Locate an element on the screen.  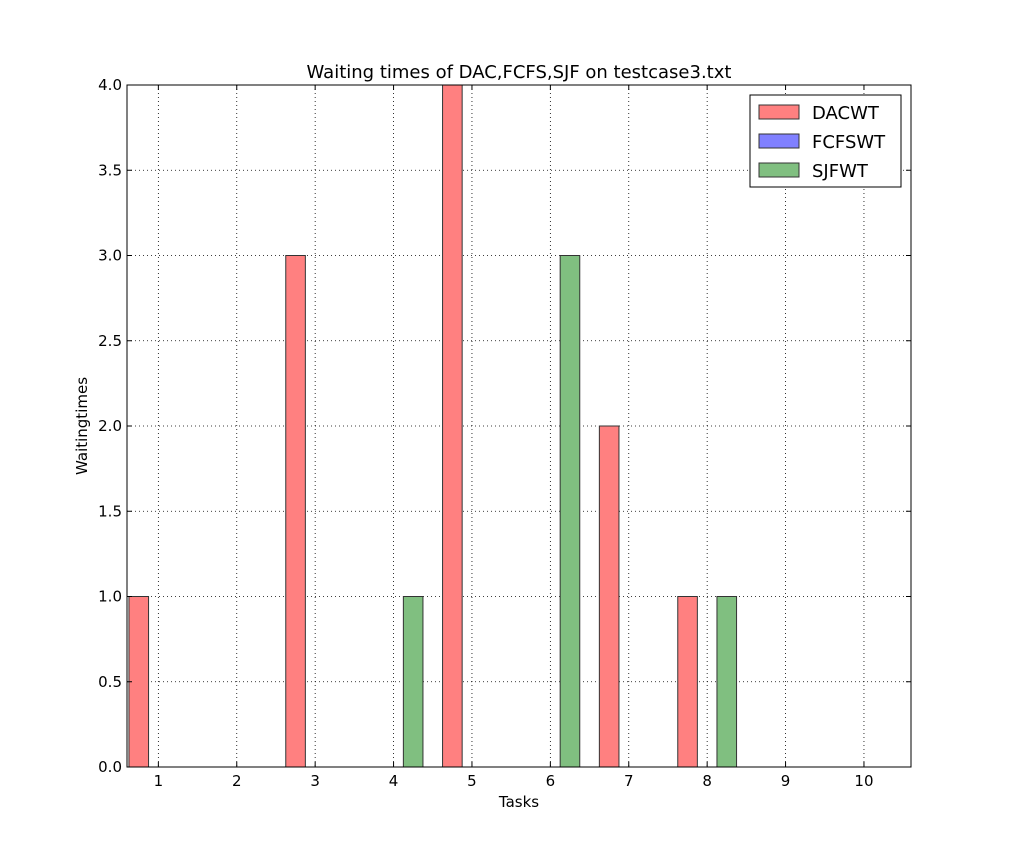
x-tick-label: 7 is located at coordinates (629, 781).